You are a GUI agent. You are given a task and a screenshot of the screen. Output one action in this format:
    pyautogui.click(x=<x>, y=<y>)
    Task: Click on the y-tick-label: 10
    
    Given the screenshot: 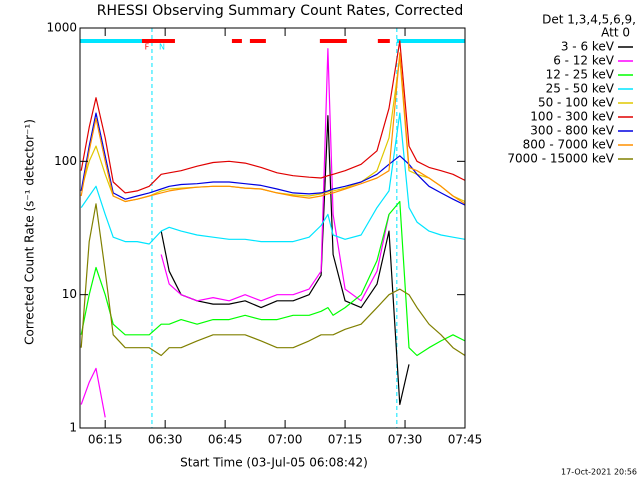 What is the action you would take?
    pyautogui.click(x=69, y=294)
    